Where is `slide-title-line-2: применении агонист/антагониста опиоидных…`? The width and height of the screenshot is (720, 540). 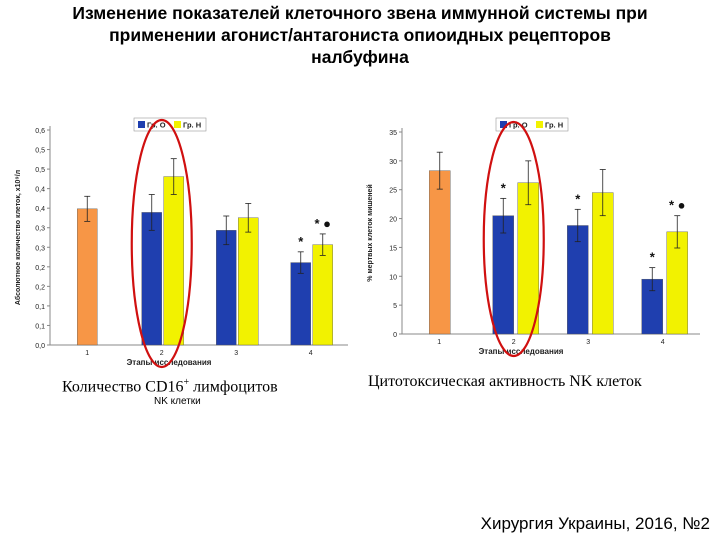
slide-title-line-2: применении агонист/антагониста опиоидных… is located at coordinates (360, 35).